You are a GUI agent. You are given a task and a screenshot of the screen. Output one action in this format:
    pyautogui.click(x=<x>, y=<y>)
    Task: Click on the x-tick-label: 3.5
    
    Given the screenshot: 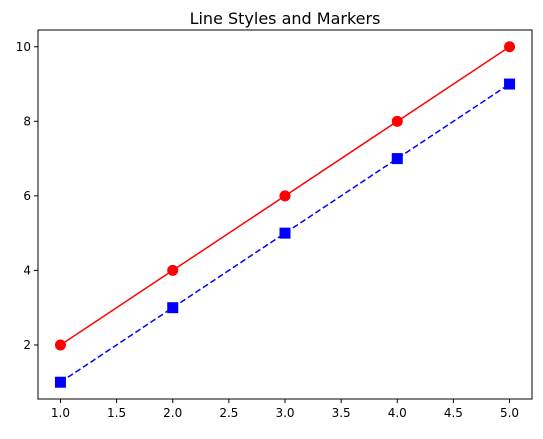 What is the action you would take?
    pyautogui.click(x=341, y=413)
    